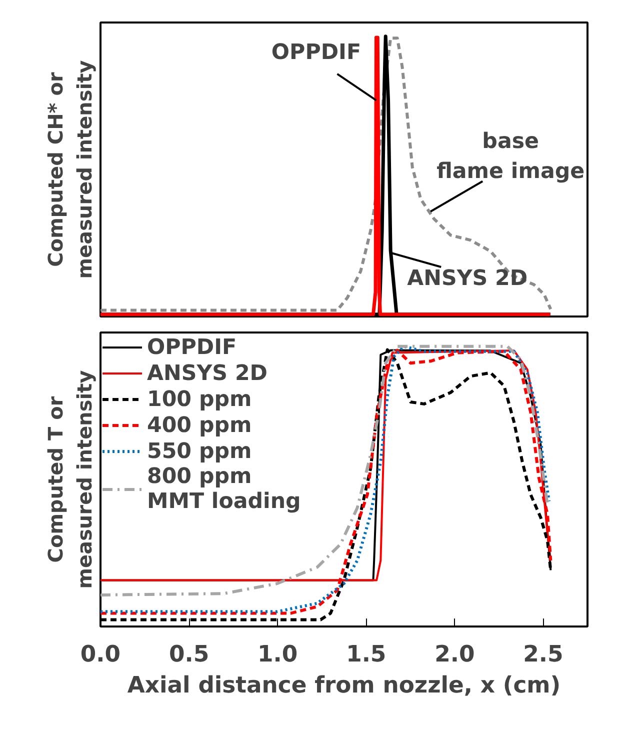 This screenshot has width=624, height=732. Describe the element at coordinates (189, 655) in the screenshot. I see `x-tick-label: 0.5` at that location.